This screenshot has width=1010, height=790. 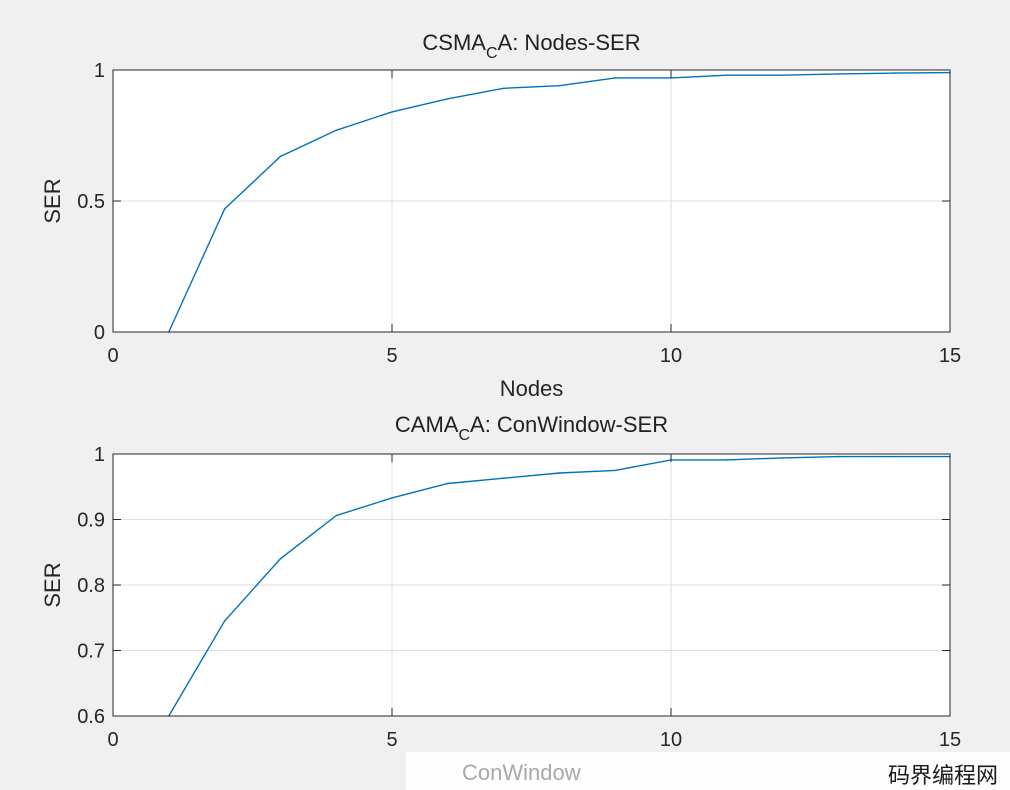 I want to click on watermark-brand: 码界编程网, so click(x=942, y=776).